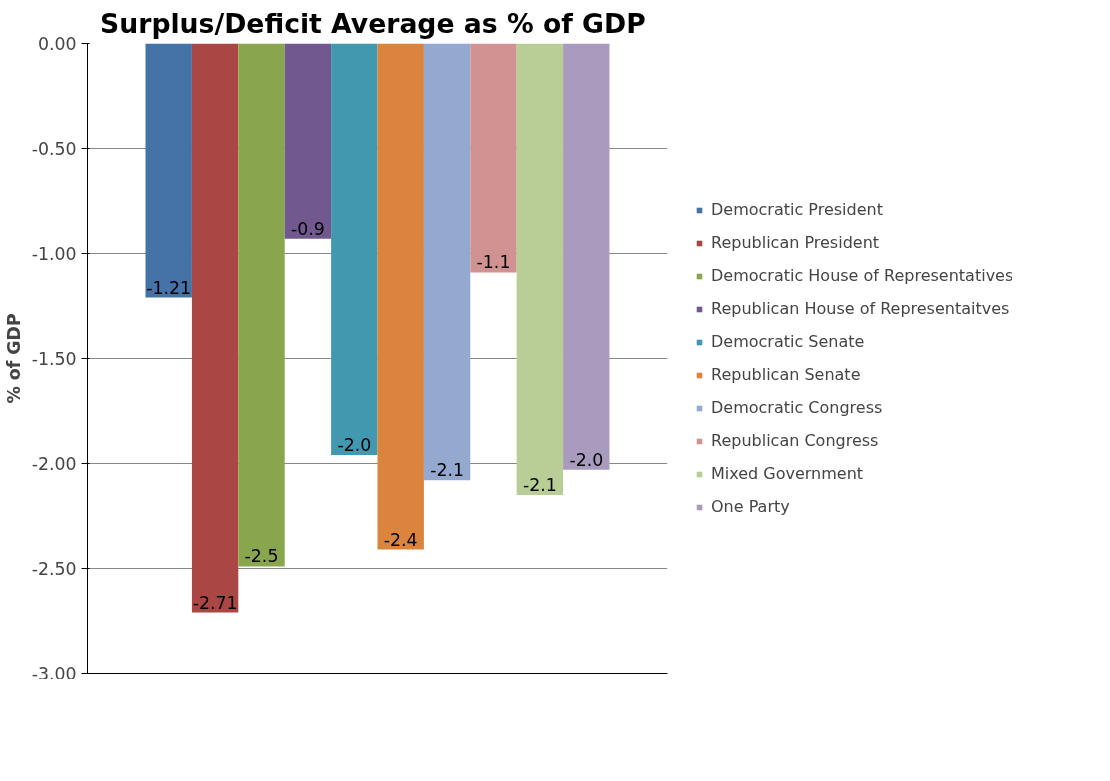  What do you see at coordinates (54, 254) in the screenshot?
I see `y-tick-label: -1.00` at bounding box center [54, 254].